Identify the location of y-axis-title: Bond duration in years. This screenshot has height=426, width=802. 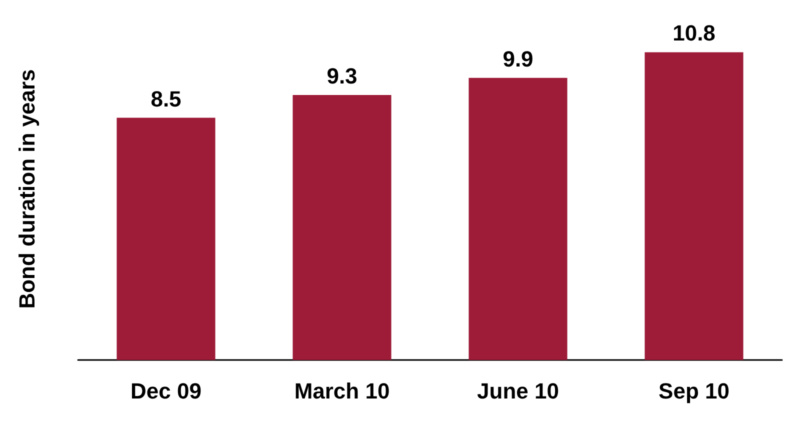
(27, 189).